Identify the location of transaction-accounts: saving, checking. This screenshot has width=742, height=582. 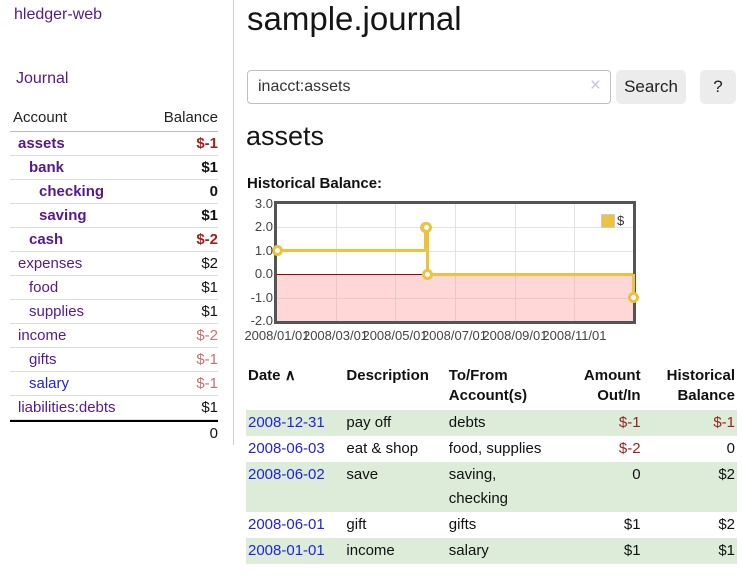
(478, 486).